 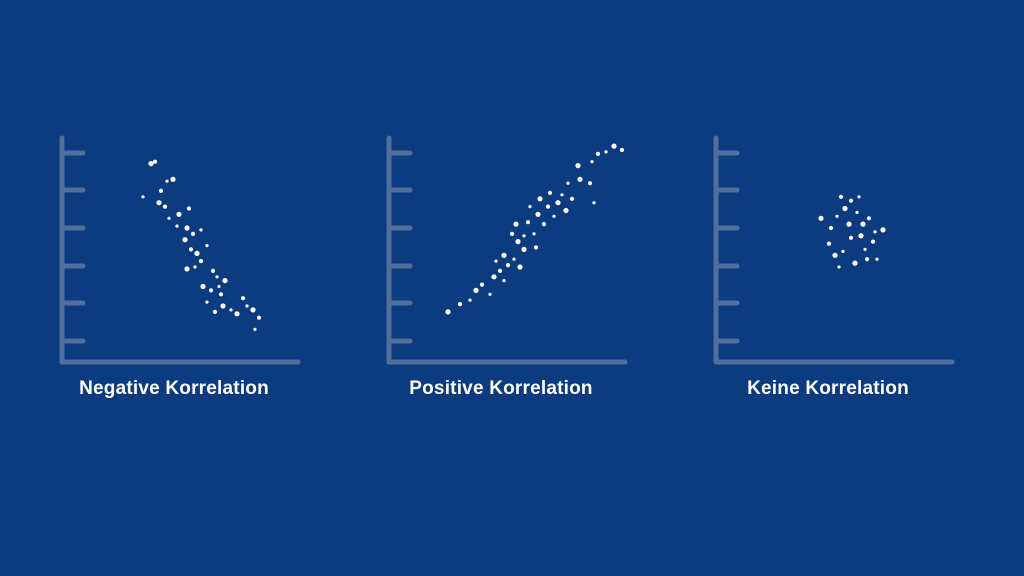 What do you see at coordinates (174, 388) in the screenshot?
I see `chart-title-negative: Negative Korrelation` at bounding box center [174, 388].